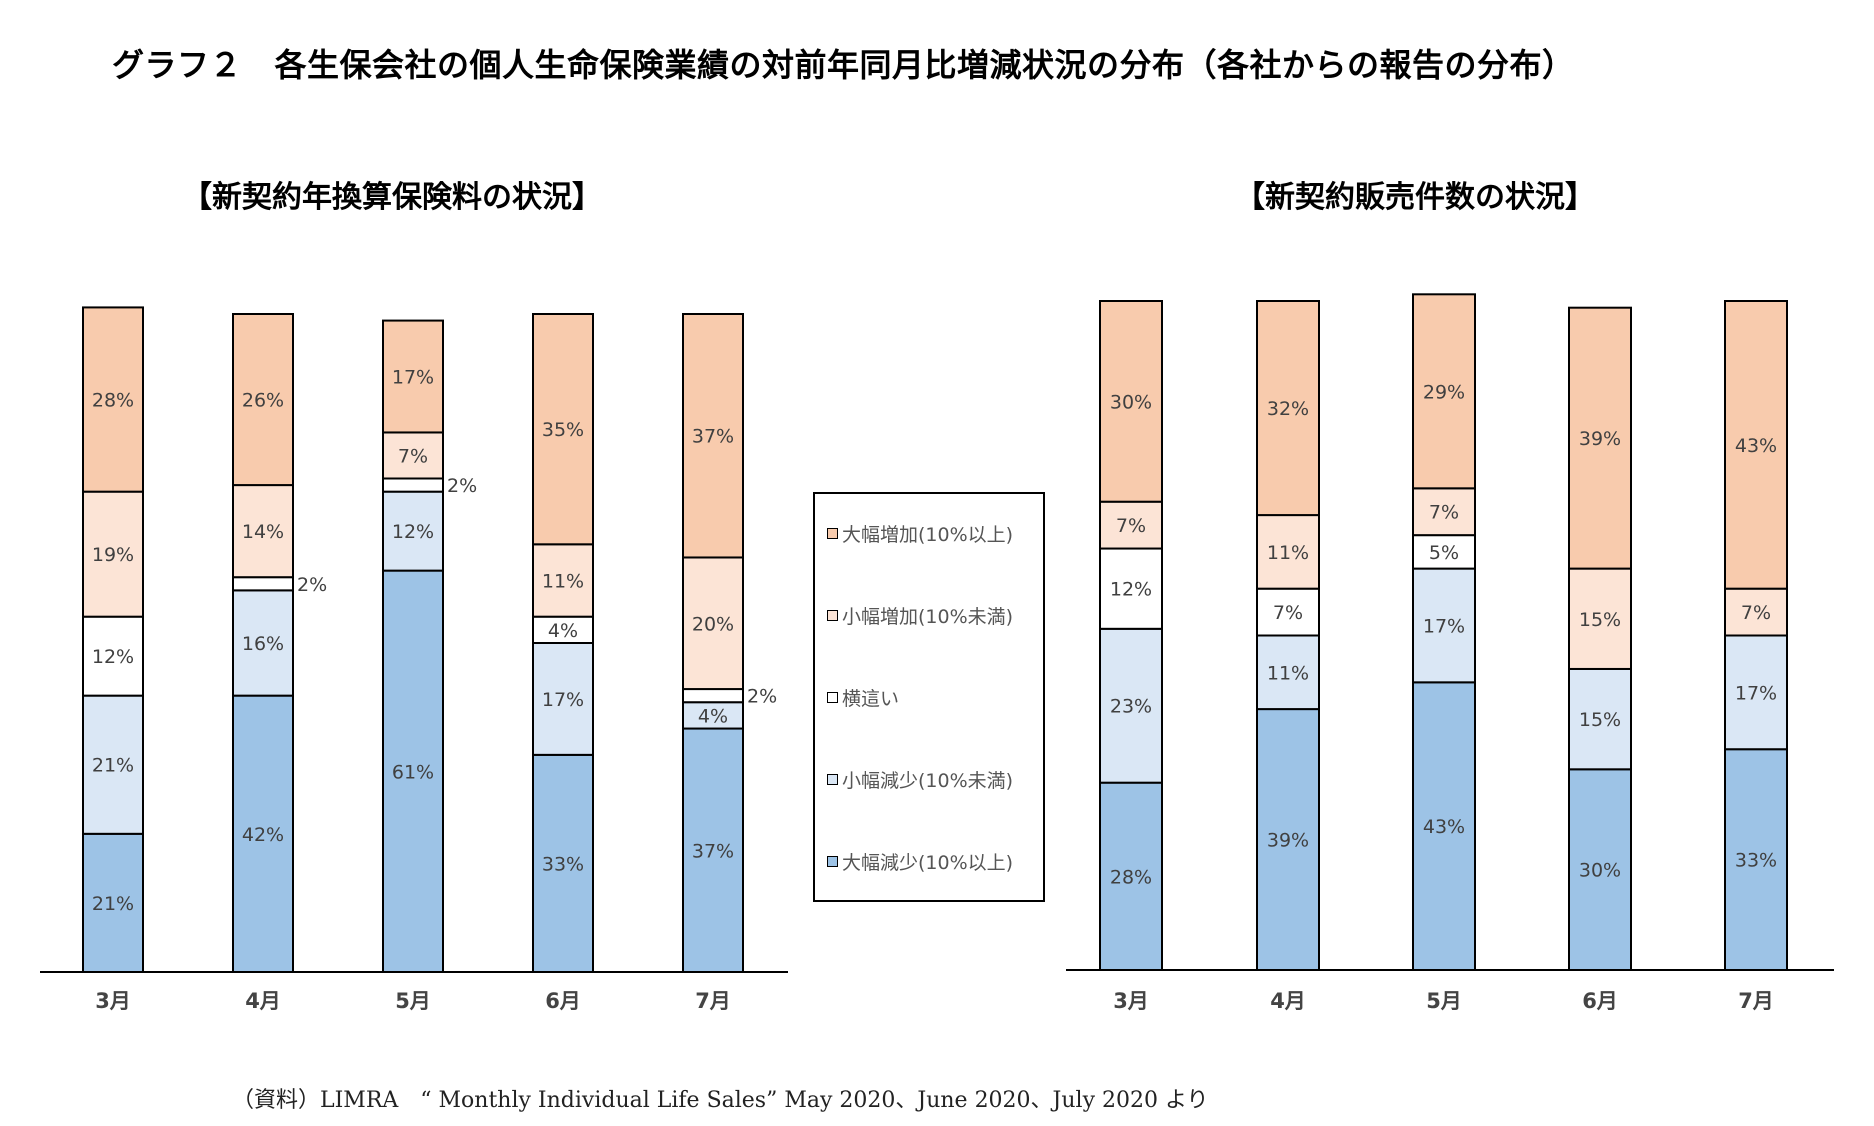  Describe the element at coordinates (928, 617) in the screenshot. I see `legend-label: 小幅増加(10%未満)` at that location.